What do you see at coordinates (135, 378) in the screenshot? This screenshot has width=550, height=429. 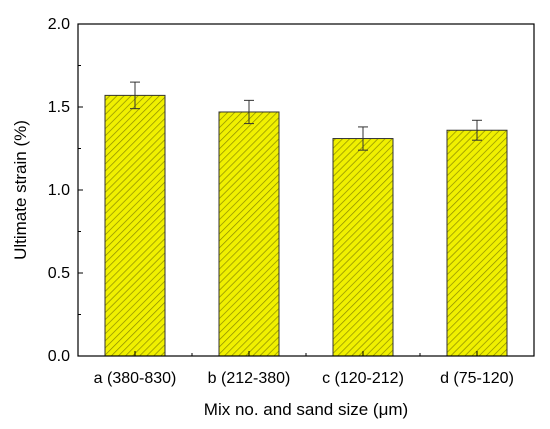 I see `x-tick-label: a (380-830)` at bounding box center [135, 378].